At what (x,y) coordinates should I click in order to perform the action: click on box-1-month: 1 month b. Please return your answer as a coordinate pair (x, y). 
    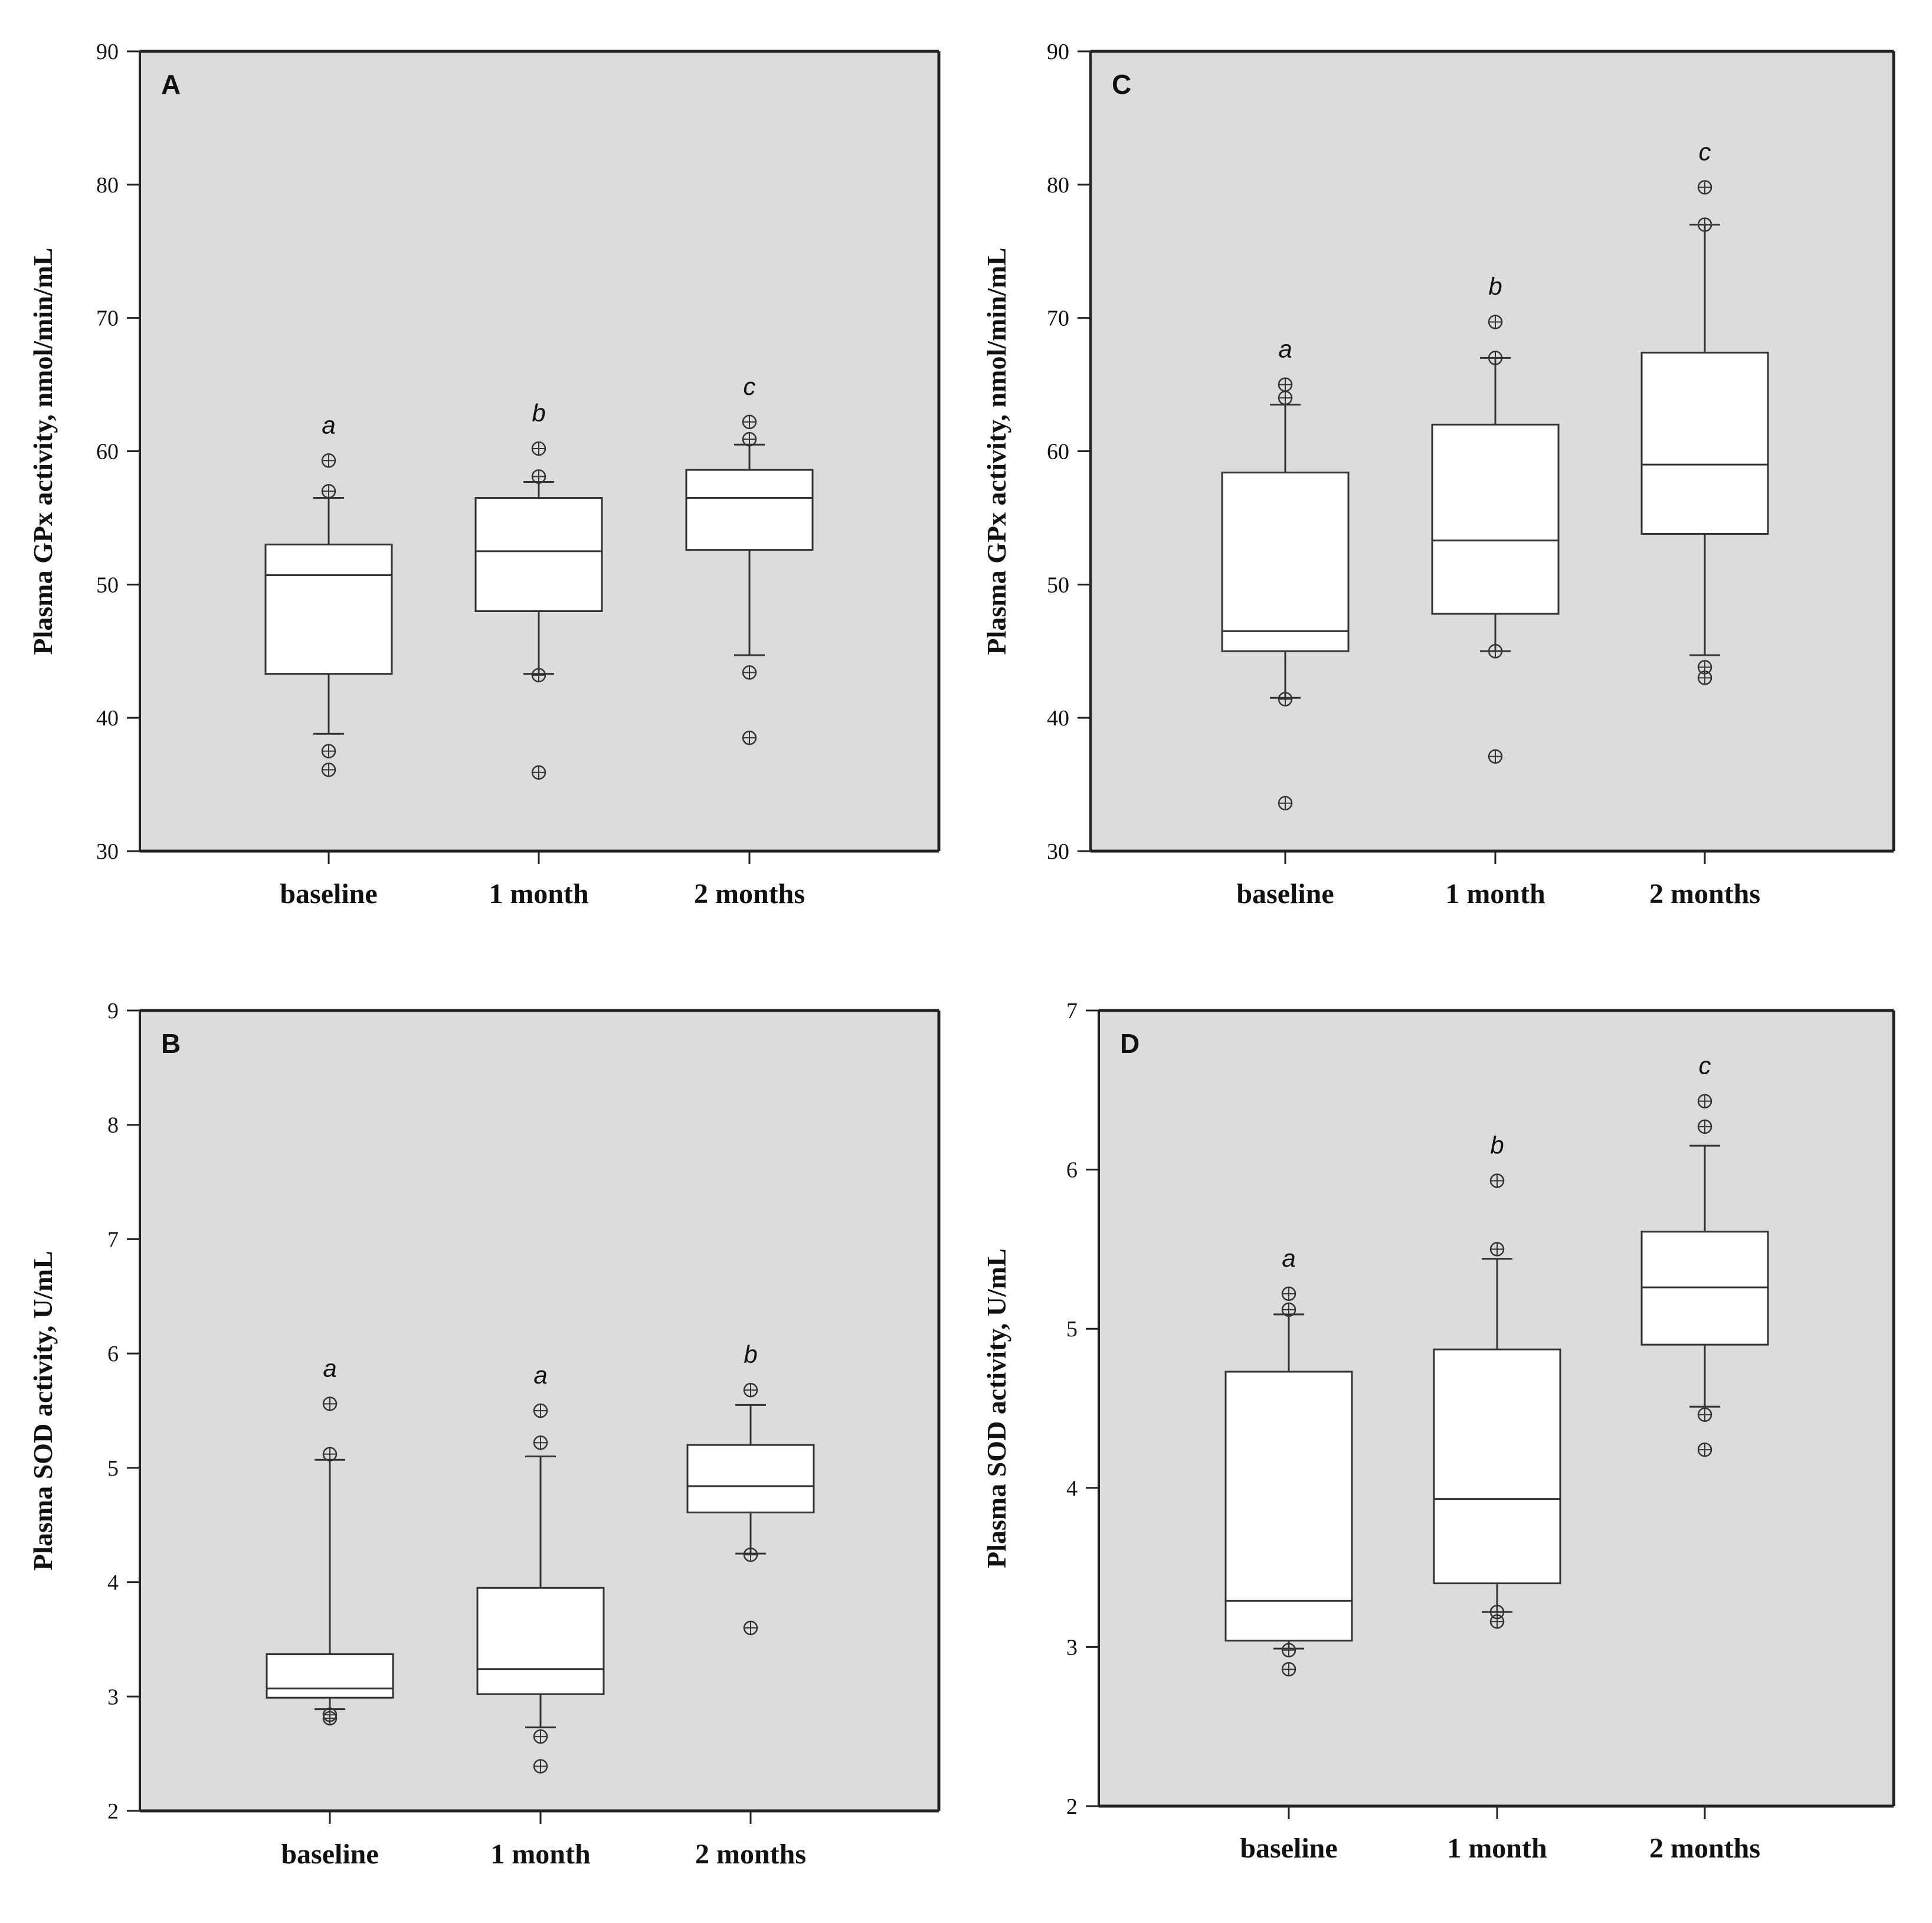
    Looking at the image, I should click on (1497, 1497).